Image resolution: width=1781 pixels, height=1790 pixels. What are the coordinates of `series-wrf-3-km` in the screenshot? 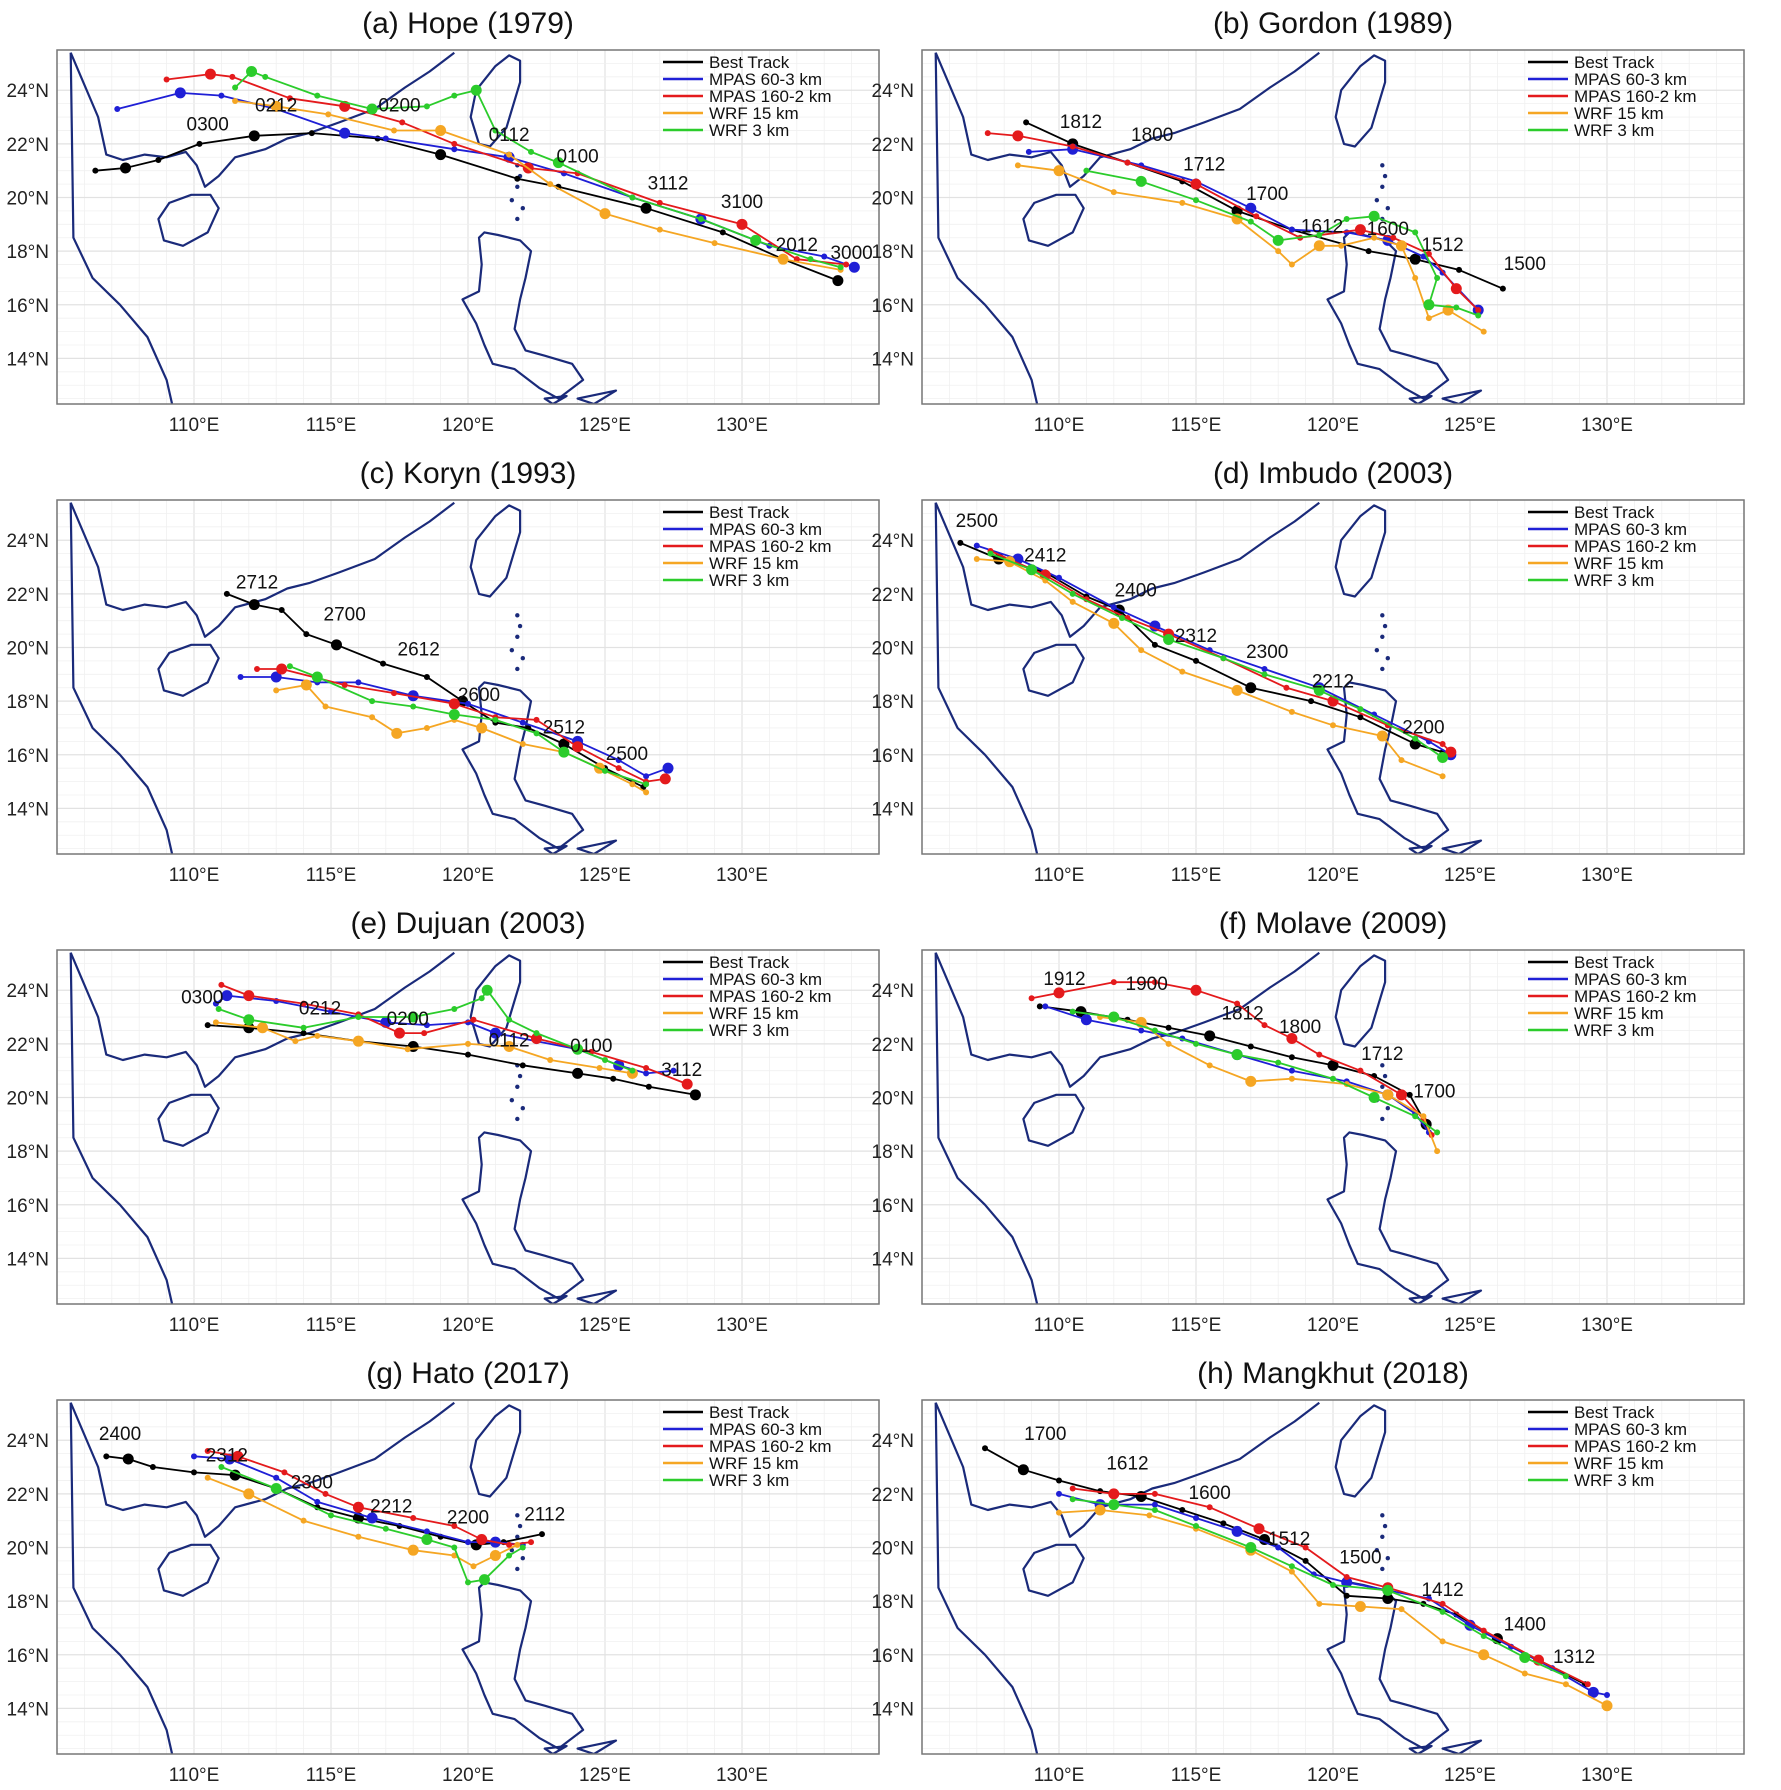 It's located at (468, 725).